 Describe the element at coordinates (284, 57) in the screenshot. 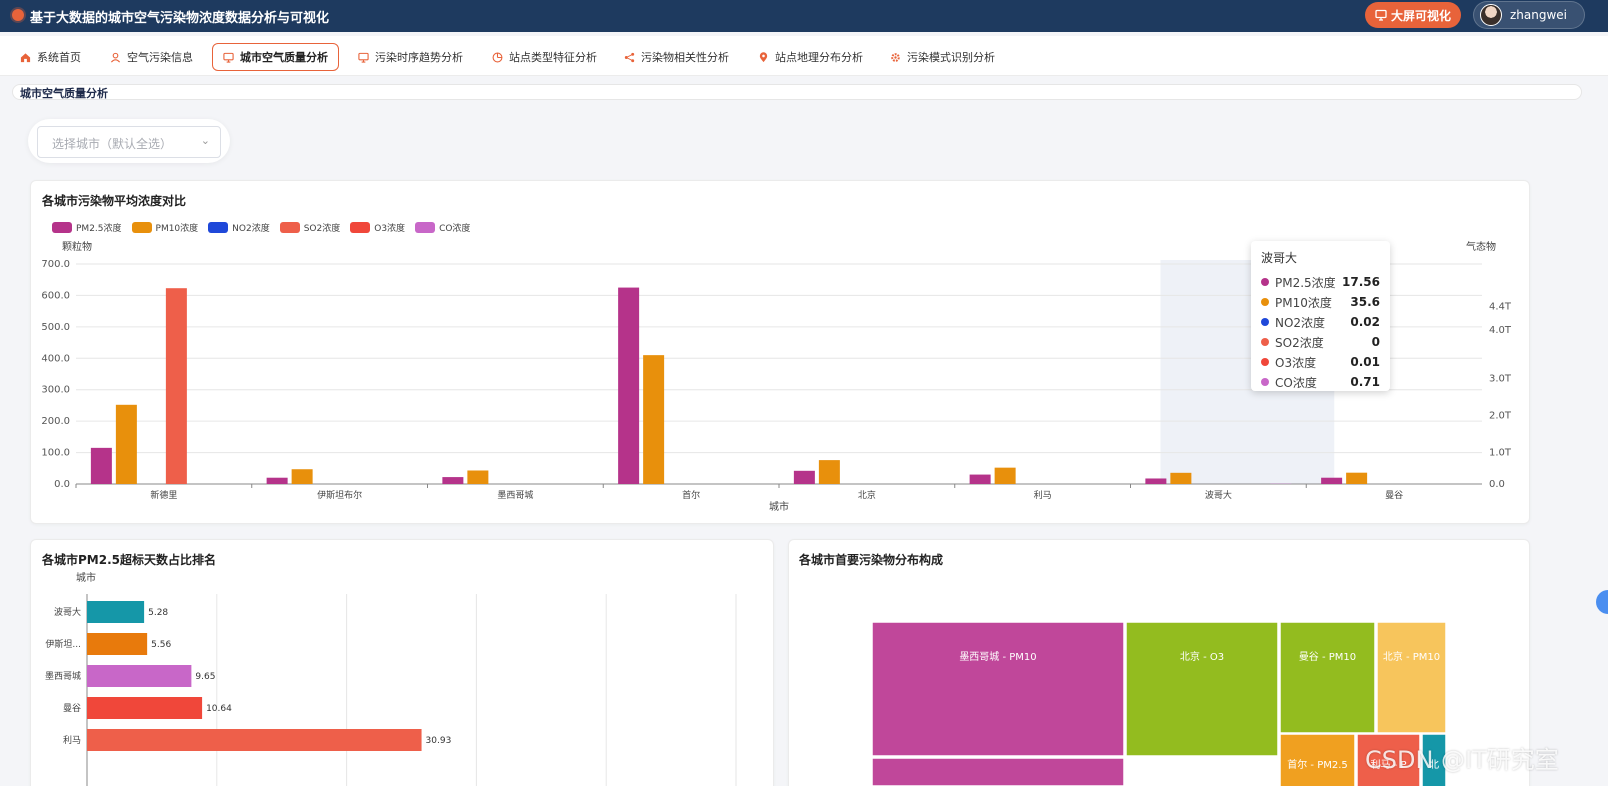

I see `nav-label: 城市空气质量分析` at that location.